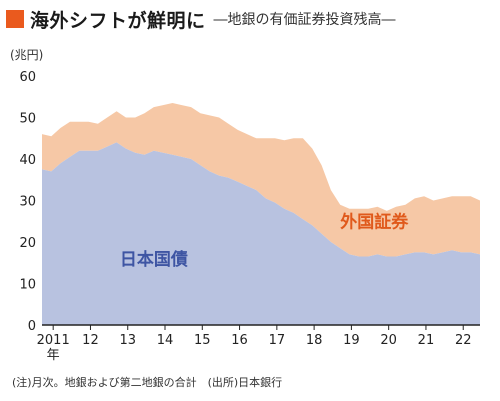 The image size is (500, 401). I want to click on chart-subtitle: ―地銀の有価証券投資残高―, so click(304, 20).